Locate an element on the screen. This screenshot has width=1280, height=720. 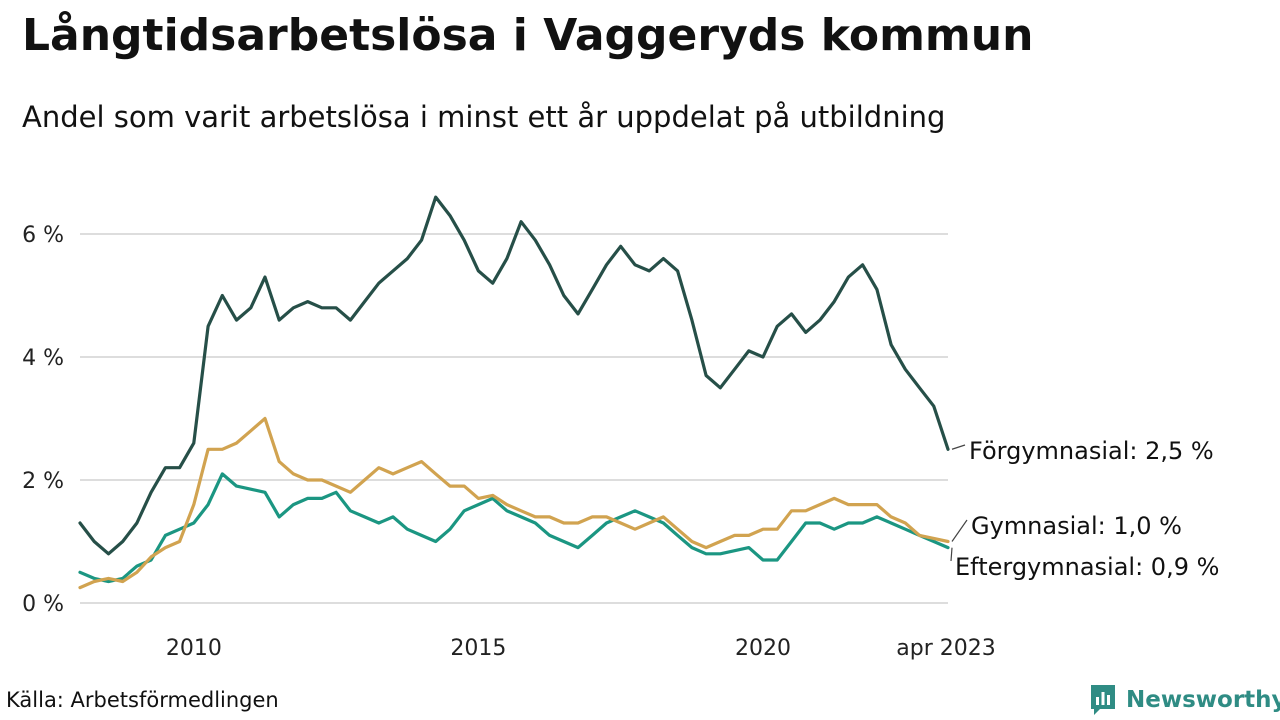
series-line-eftergymnasial is located at coordinates (514, 528).